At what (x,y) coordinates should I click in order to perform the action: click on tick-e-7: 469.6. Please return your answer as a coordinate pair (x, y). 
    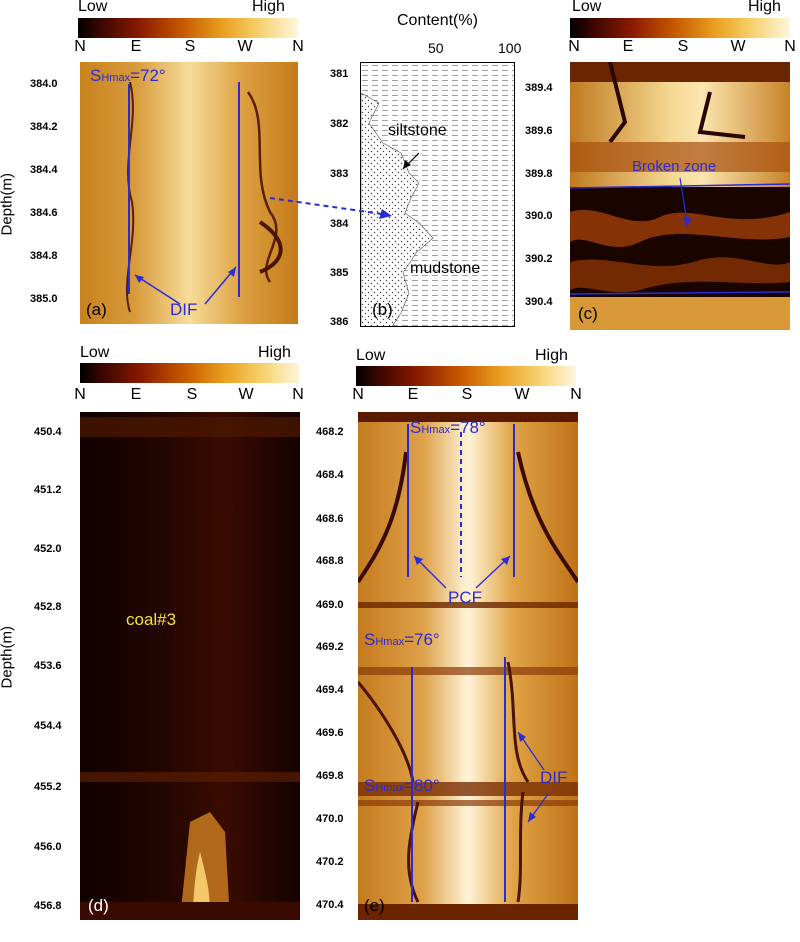
    Looking at the image, I should click on (330, 733).